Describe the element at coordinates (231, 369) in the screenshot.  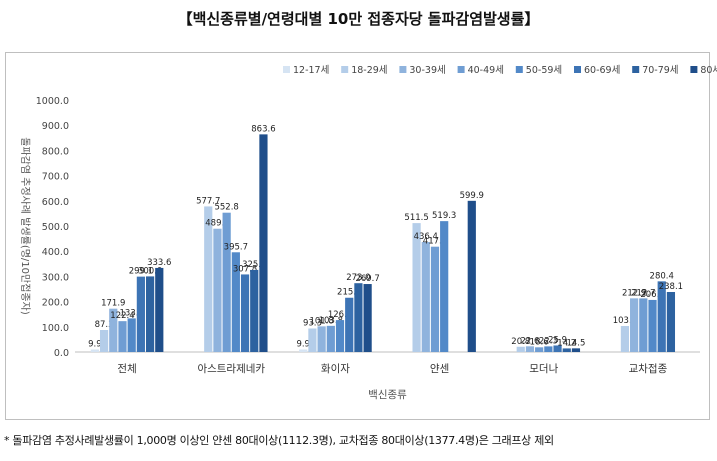
I see `x-tick-label: 아스트라제네카` at that location.